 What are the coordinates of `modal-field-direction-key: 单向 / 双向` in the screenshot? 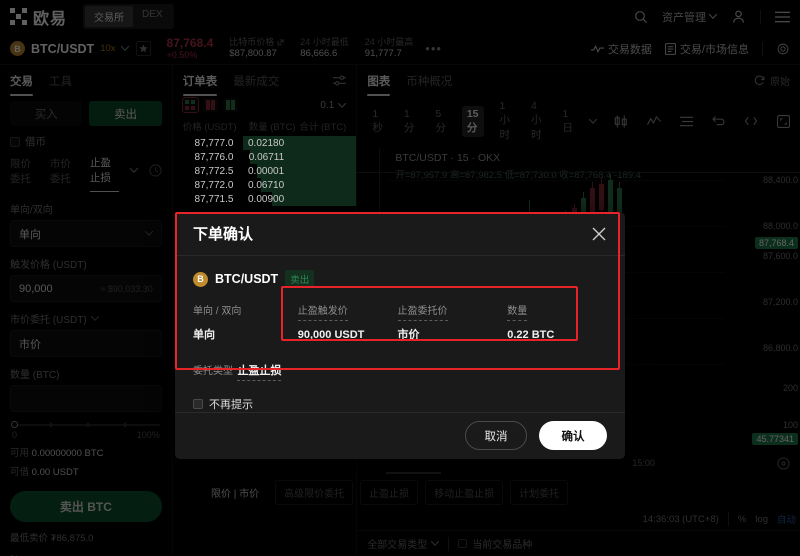 It's located at (217, 311).